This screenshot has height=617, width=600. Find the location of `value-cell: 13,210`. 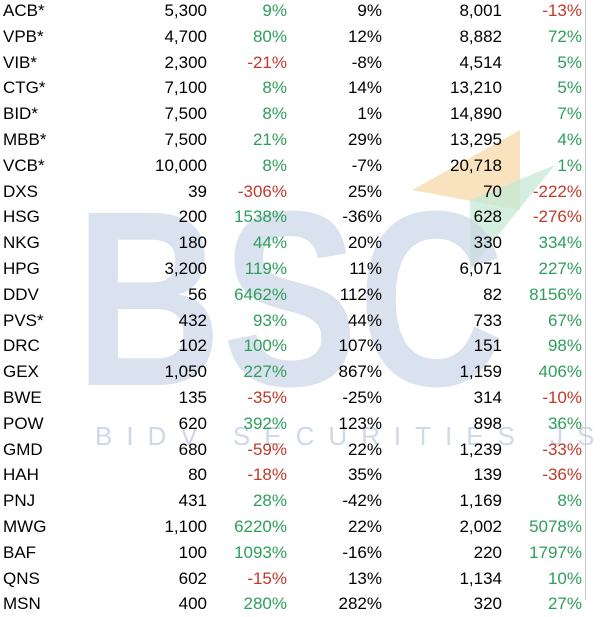

value-cell: 13,210 is located at coordinates (476, 88).